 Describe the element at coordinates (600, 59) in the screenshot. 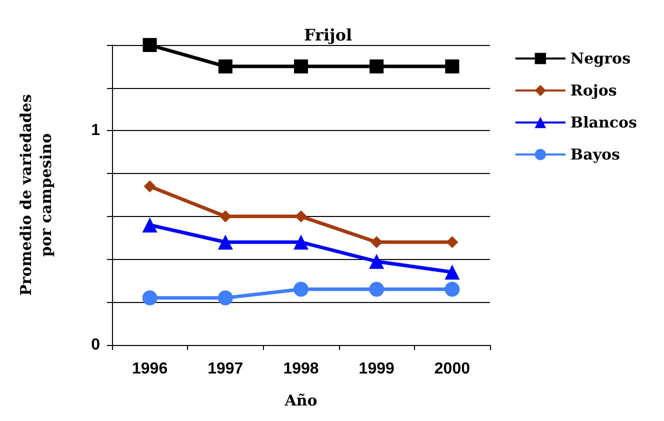

I see `legend-label: Negros` at that location.